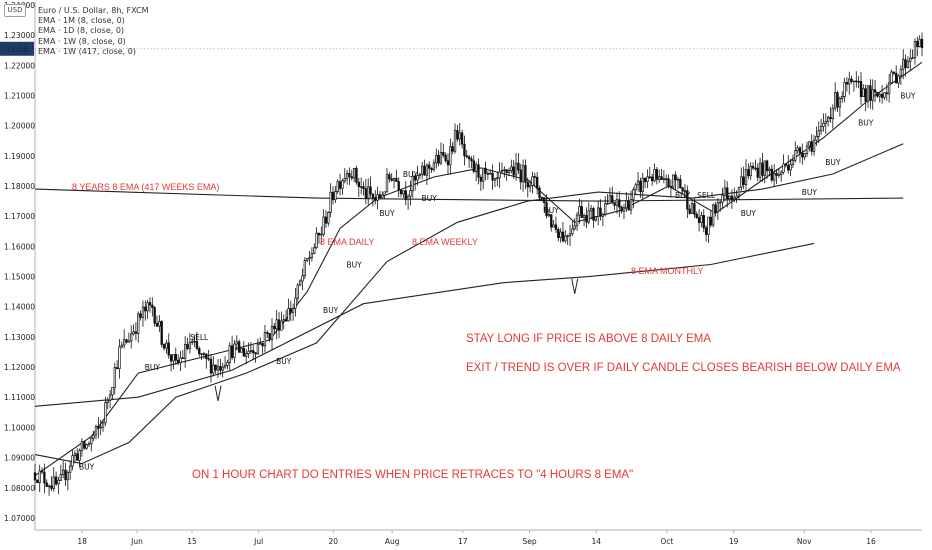  What do you see at coordinates (347, 242) in the screenshot?
I see `annotation-ema-daily: 8 EMA DAILY` at bounding box center [347, 242].